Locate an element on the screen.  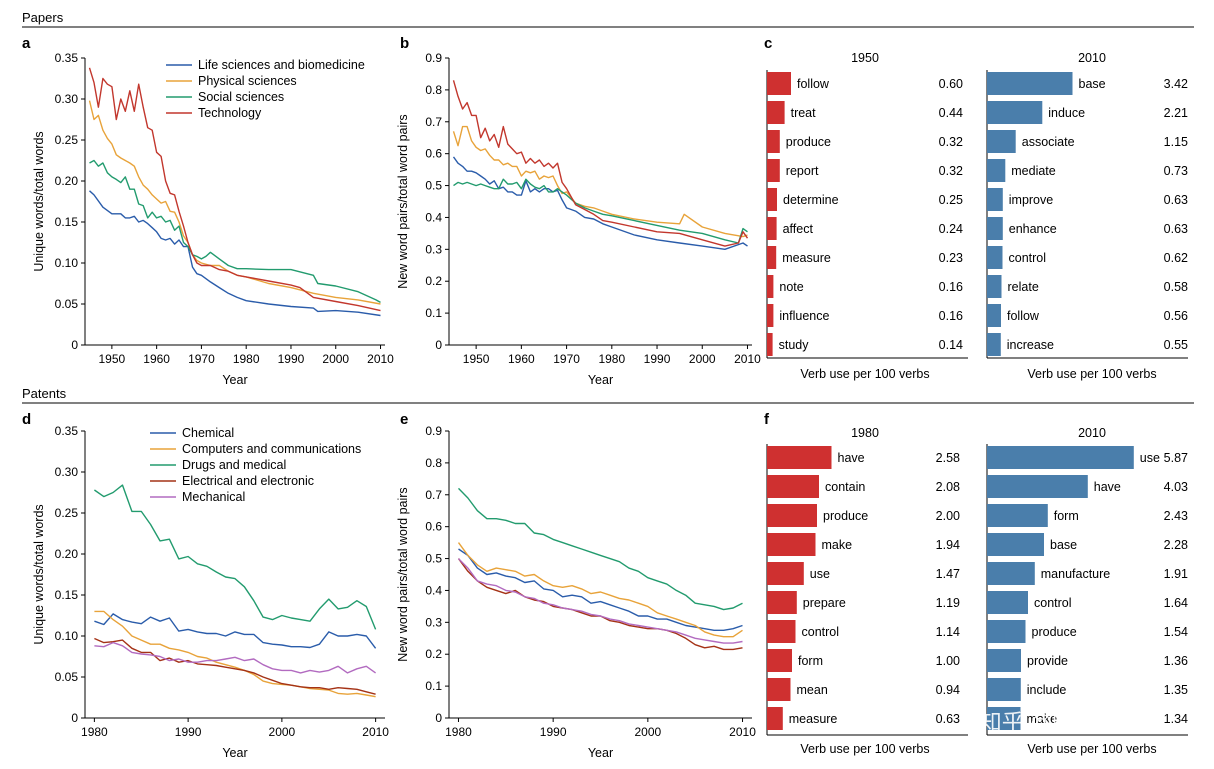
legend-label: Chemical is located at coordinates (208, 433).